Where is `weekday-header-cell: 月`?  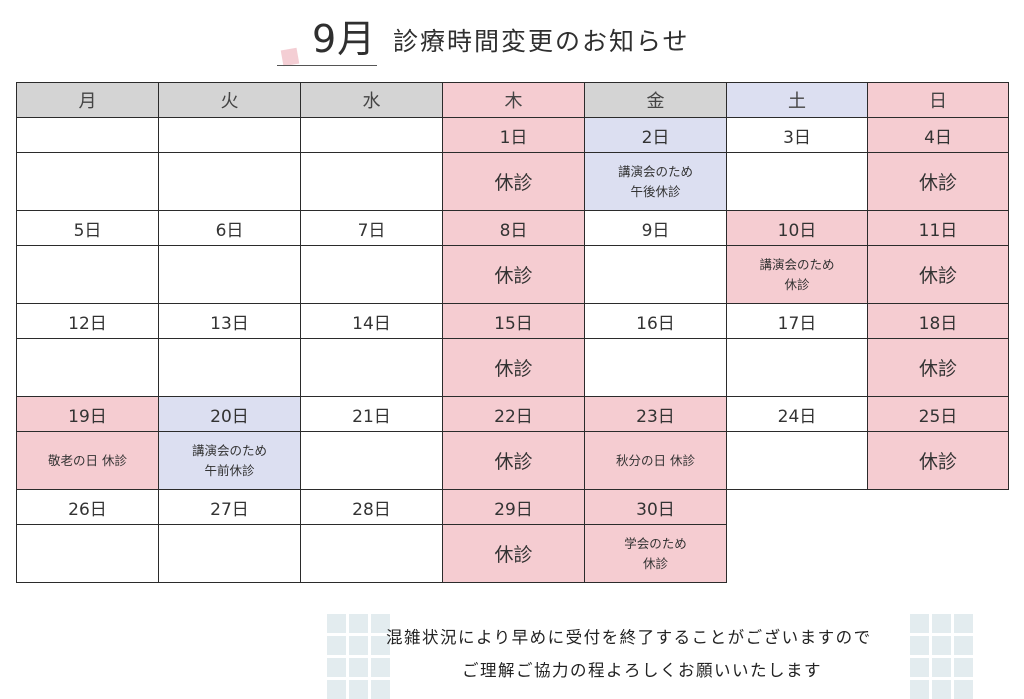
weekday-header-cell: 月 is located at coordinates (87, 100).